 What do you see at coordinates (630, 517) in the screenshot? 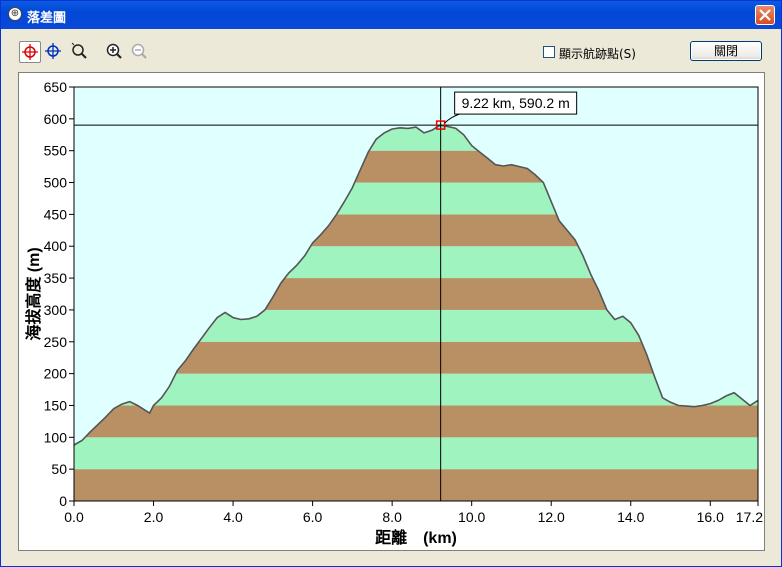
I see `x-tick-label: 14.0` at bounding box center [630, 517].